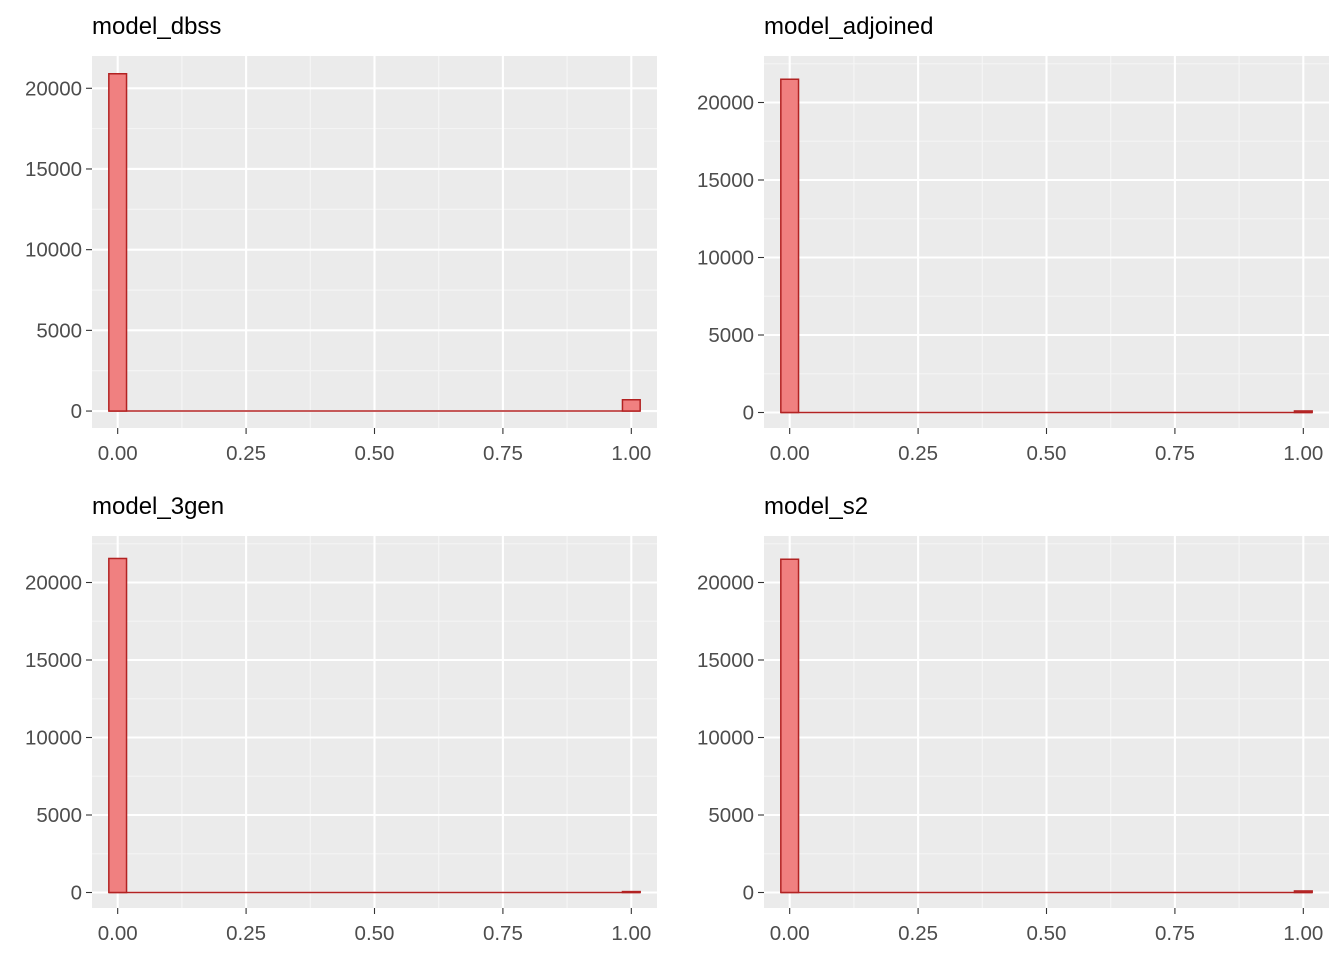 This screenshot has width=1344, height=960. I want to click on chart-title: model_adjoined, so click(848, 26).